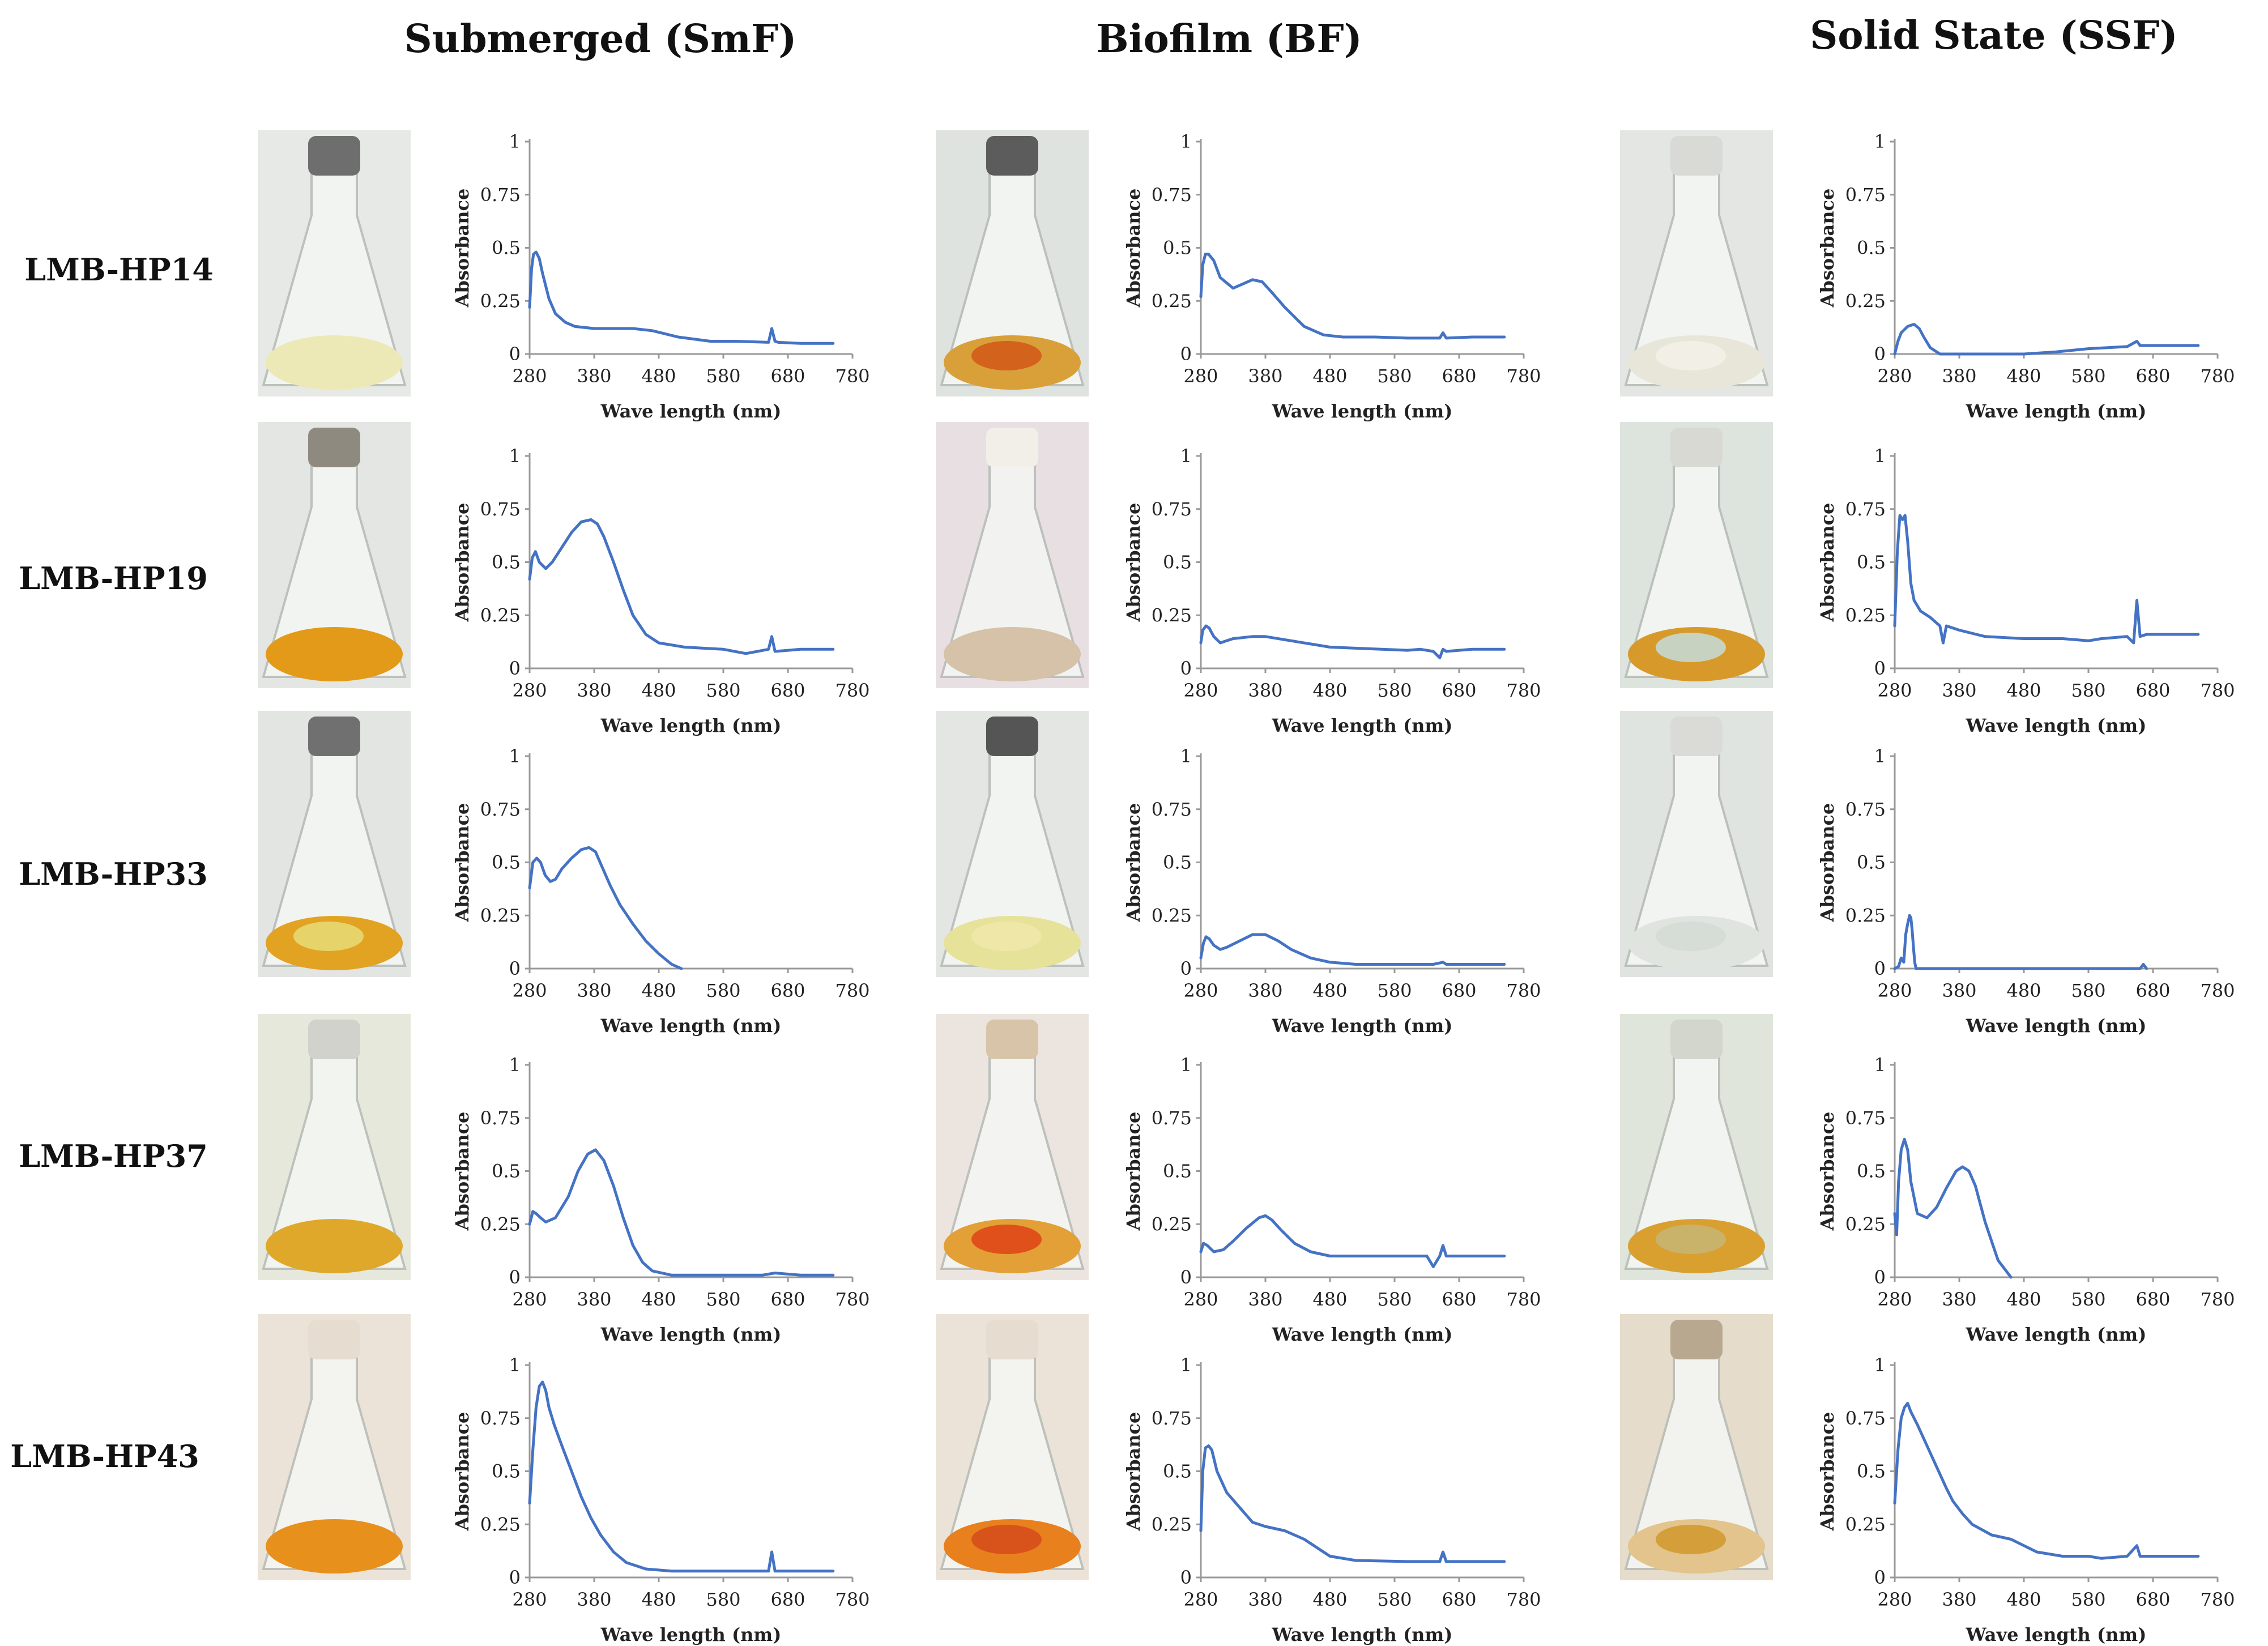 The width and height of the screenshot is (2268, 1646). Describe the element at coordinates (335, 1546) in the screenshot. I see `flask-liquid` at that location.